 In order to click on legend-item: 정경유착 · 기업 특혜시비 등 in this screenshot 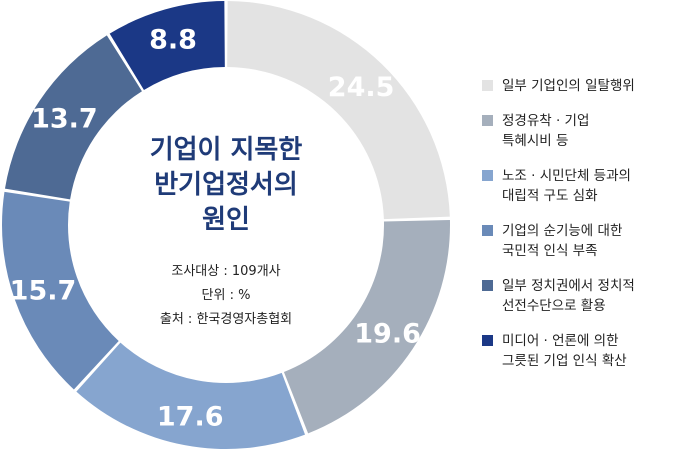, I will do `click(580, 131)`.